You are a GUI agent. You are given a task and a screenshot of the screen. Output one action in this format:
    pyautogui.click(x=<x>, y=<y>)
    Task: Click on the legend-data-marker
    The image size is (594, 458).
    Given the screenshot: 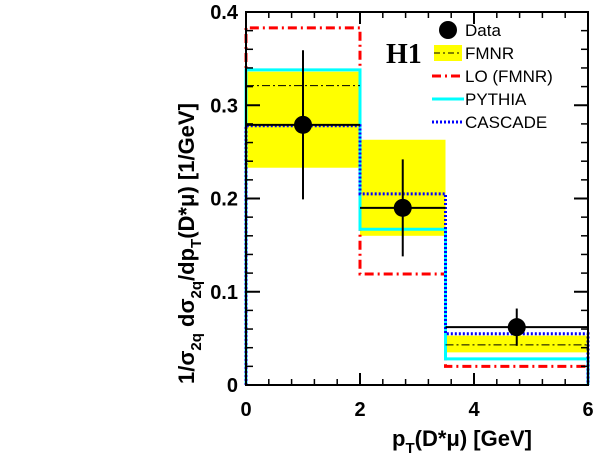 What is the action you would take?
    pyautogui.click(x=448, y=30)
    